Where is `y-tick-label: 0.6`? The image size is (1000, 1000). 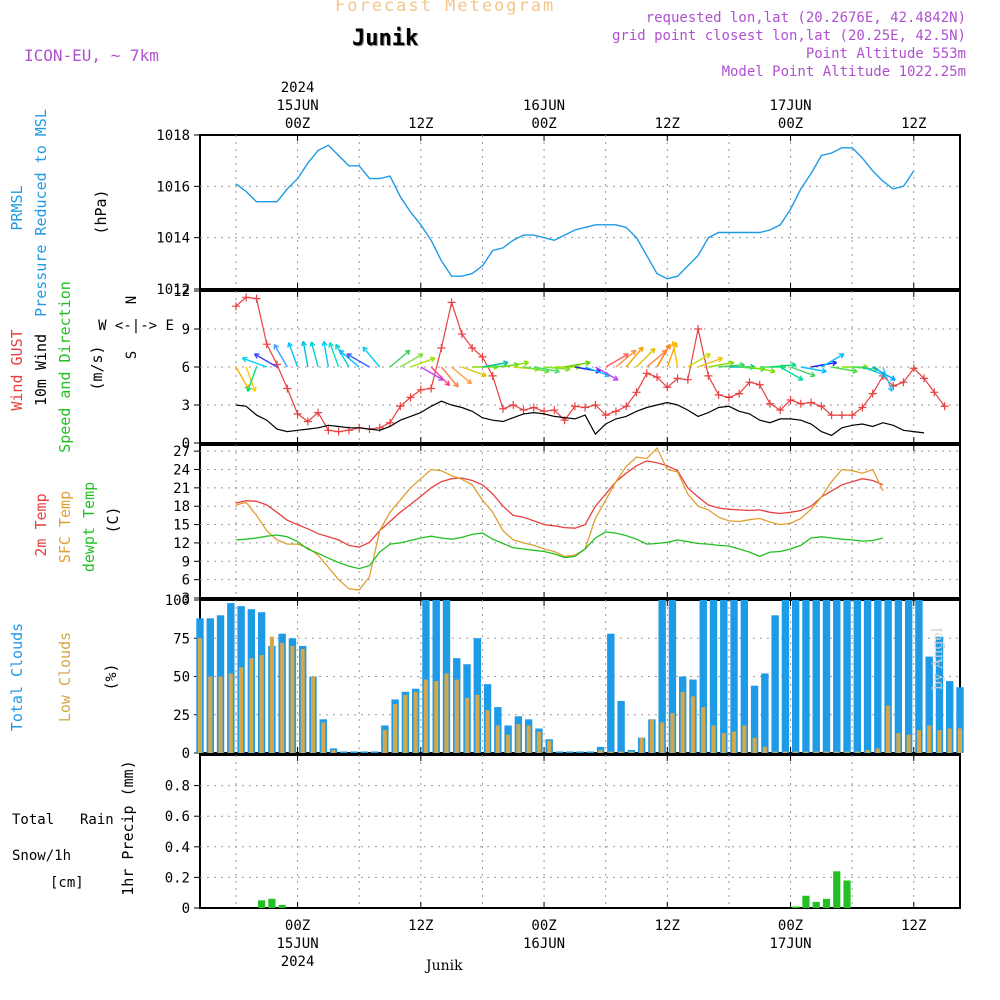
y-tick-label: 0.6 is located at coordinates (177, 817).